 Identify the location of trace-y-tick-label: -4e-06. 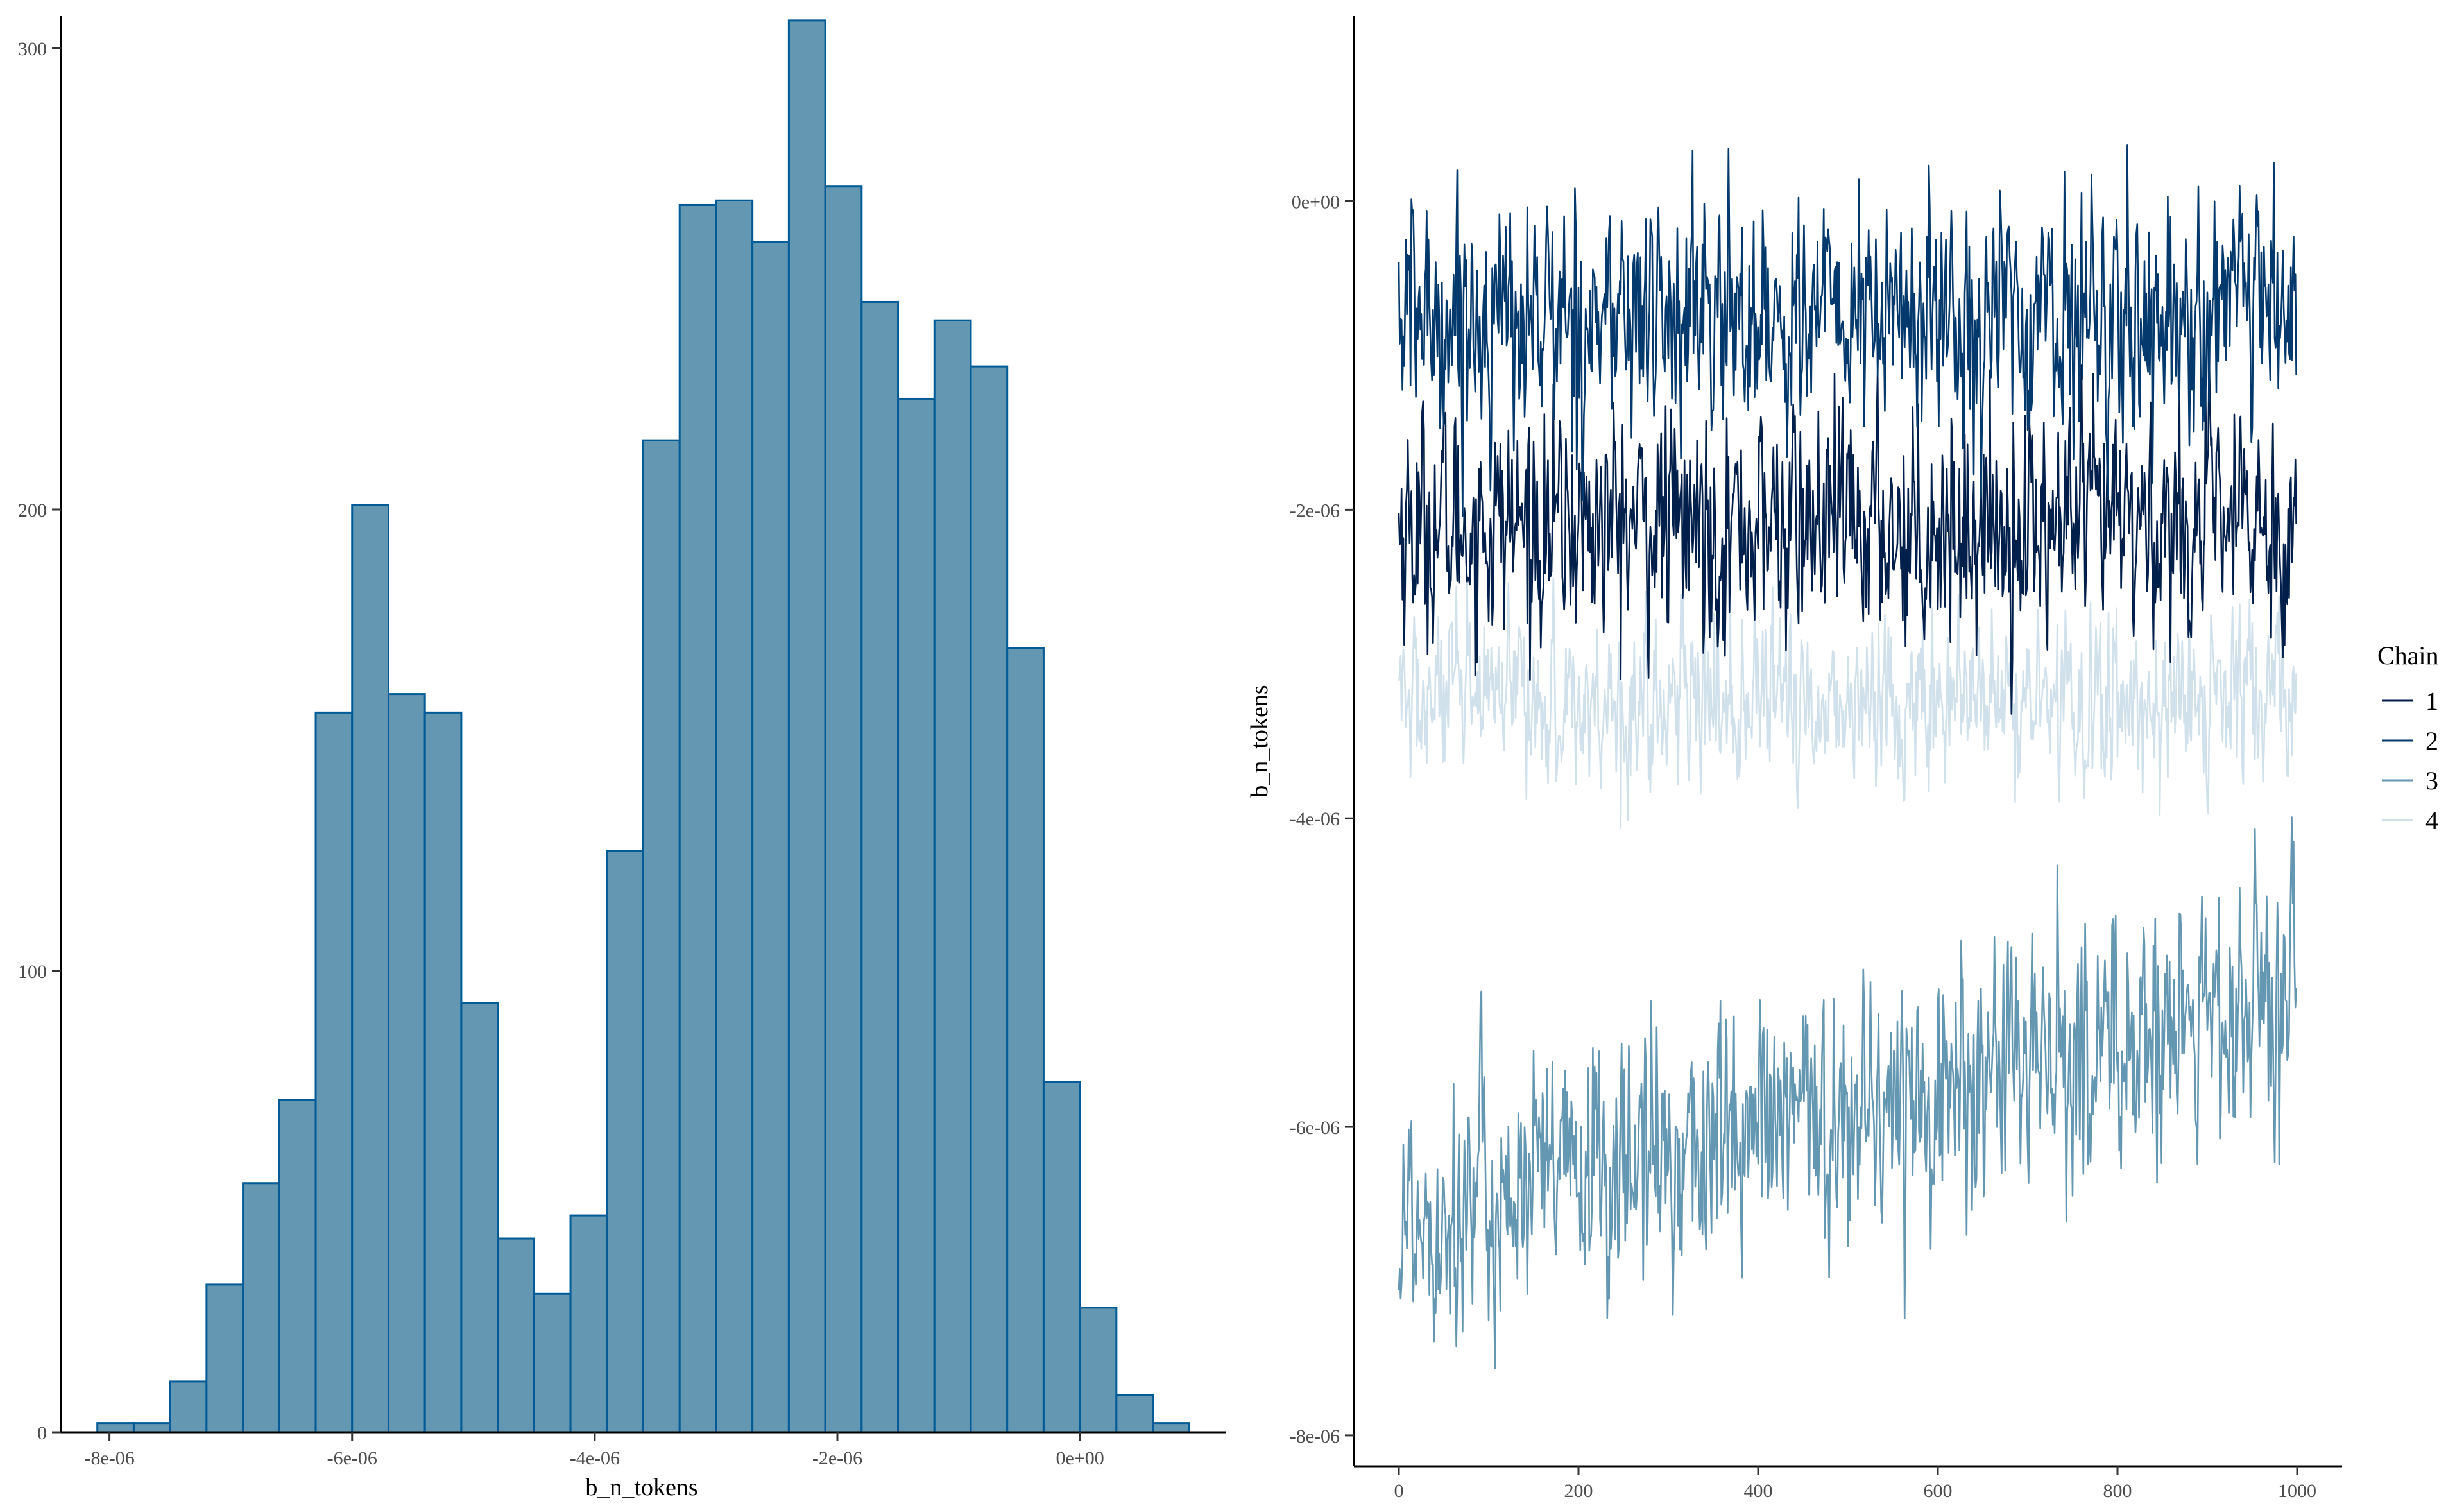
(1315, 819).